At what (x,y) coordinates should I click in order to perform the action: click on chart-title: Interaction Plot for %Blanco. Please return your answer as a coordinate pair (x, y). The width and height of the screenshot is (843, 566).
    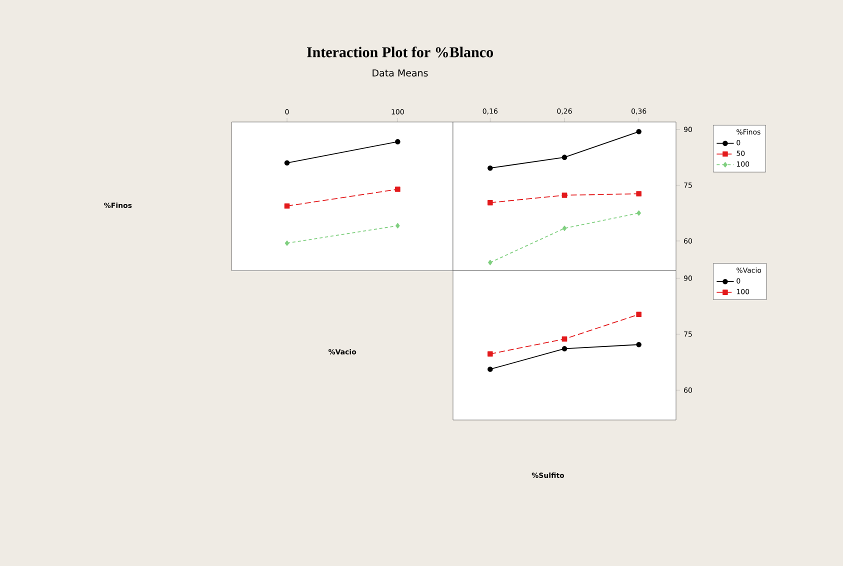
    Looking at the image, I should click on (399, 52).